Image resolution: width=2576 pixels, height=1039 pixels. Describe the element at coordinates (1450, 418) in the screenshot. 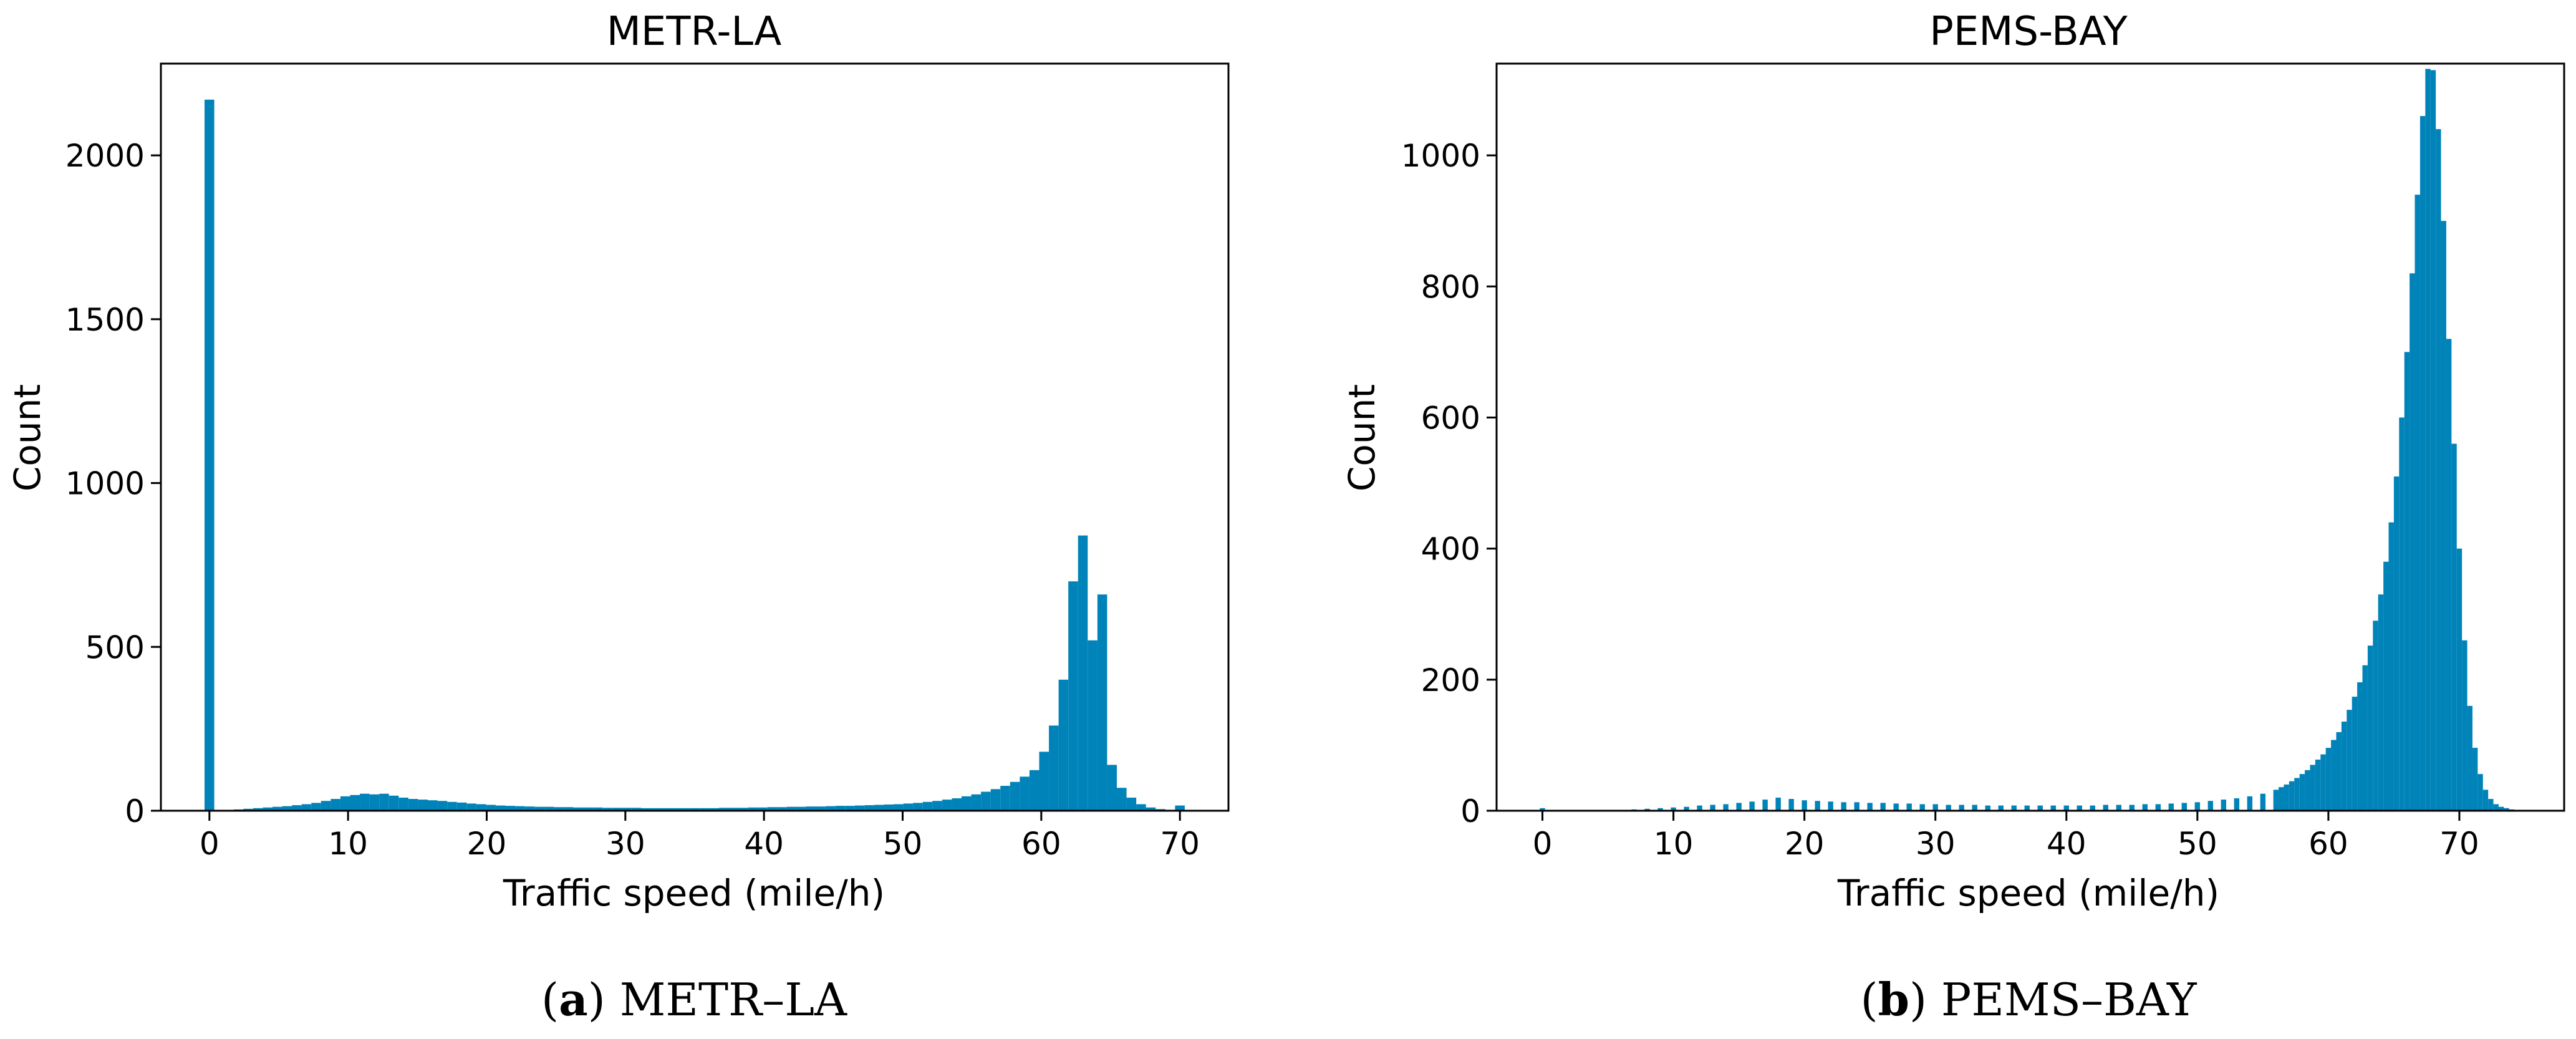

I see `y-tick-label-pems-bay-3: 600` at that location.